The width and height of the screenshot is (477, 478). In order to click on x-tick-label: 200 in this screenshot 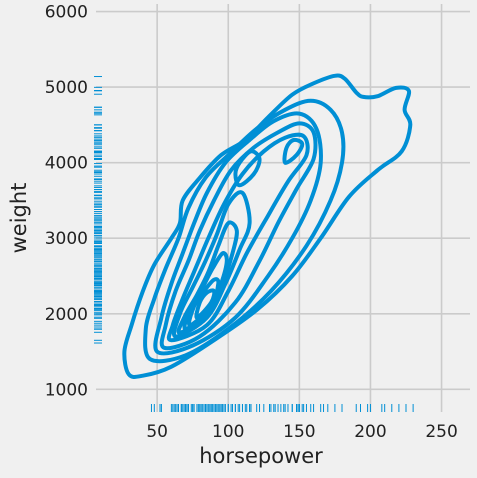, I will do `click(370, 432)`.